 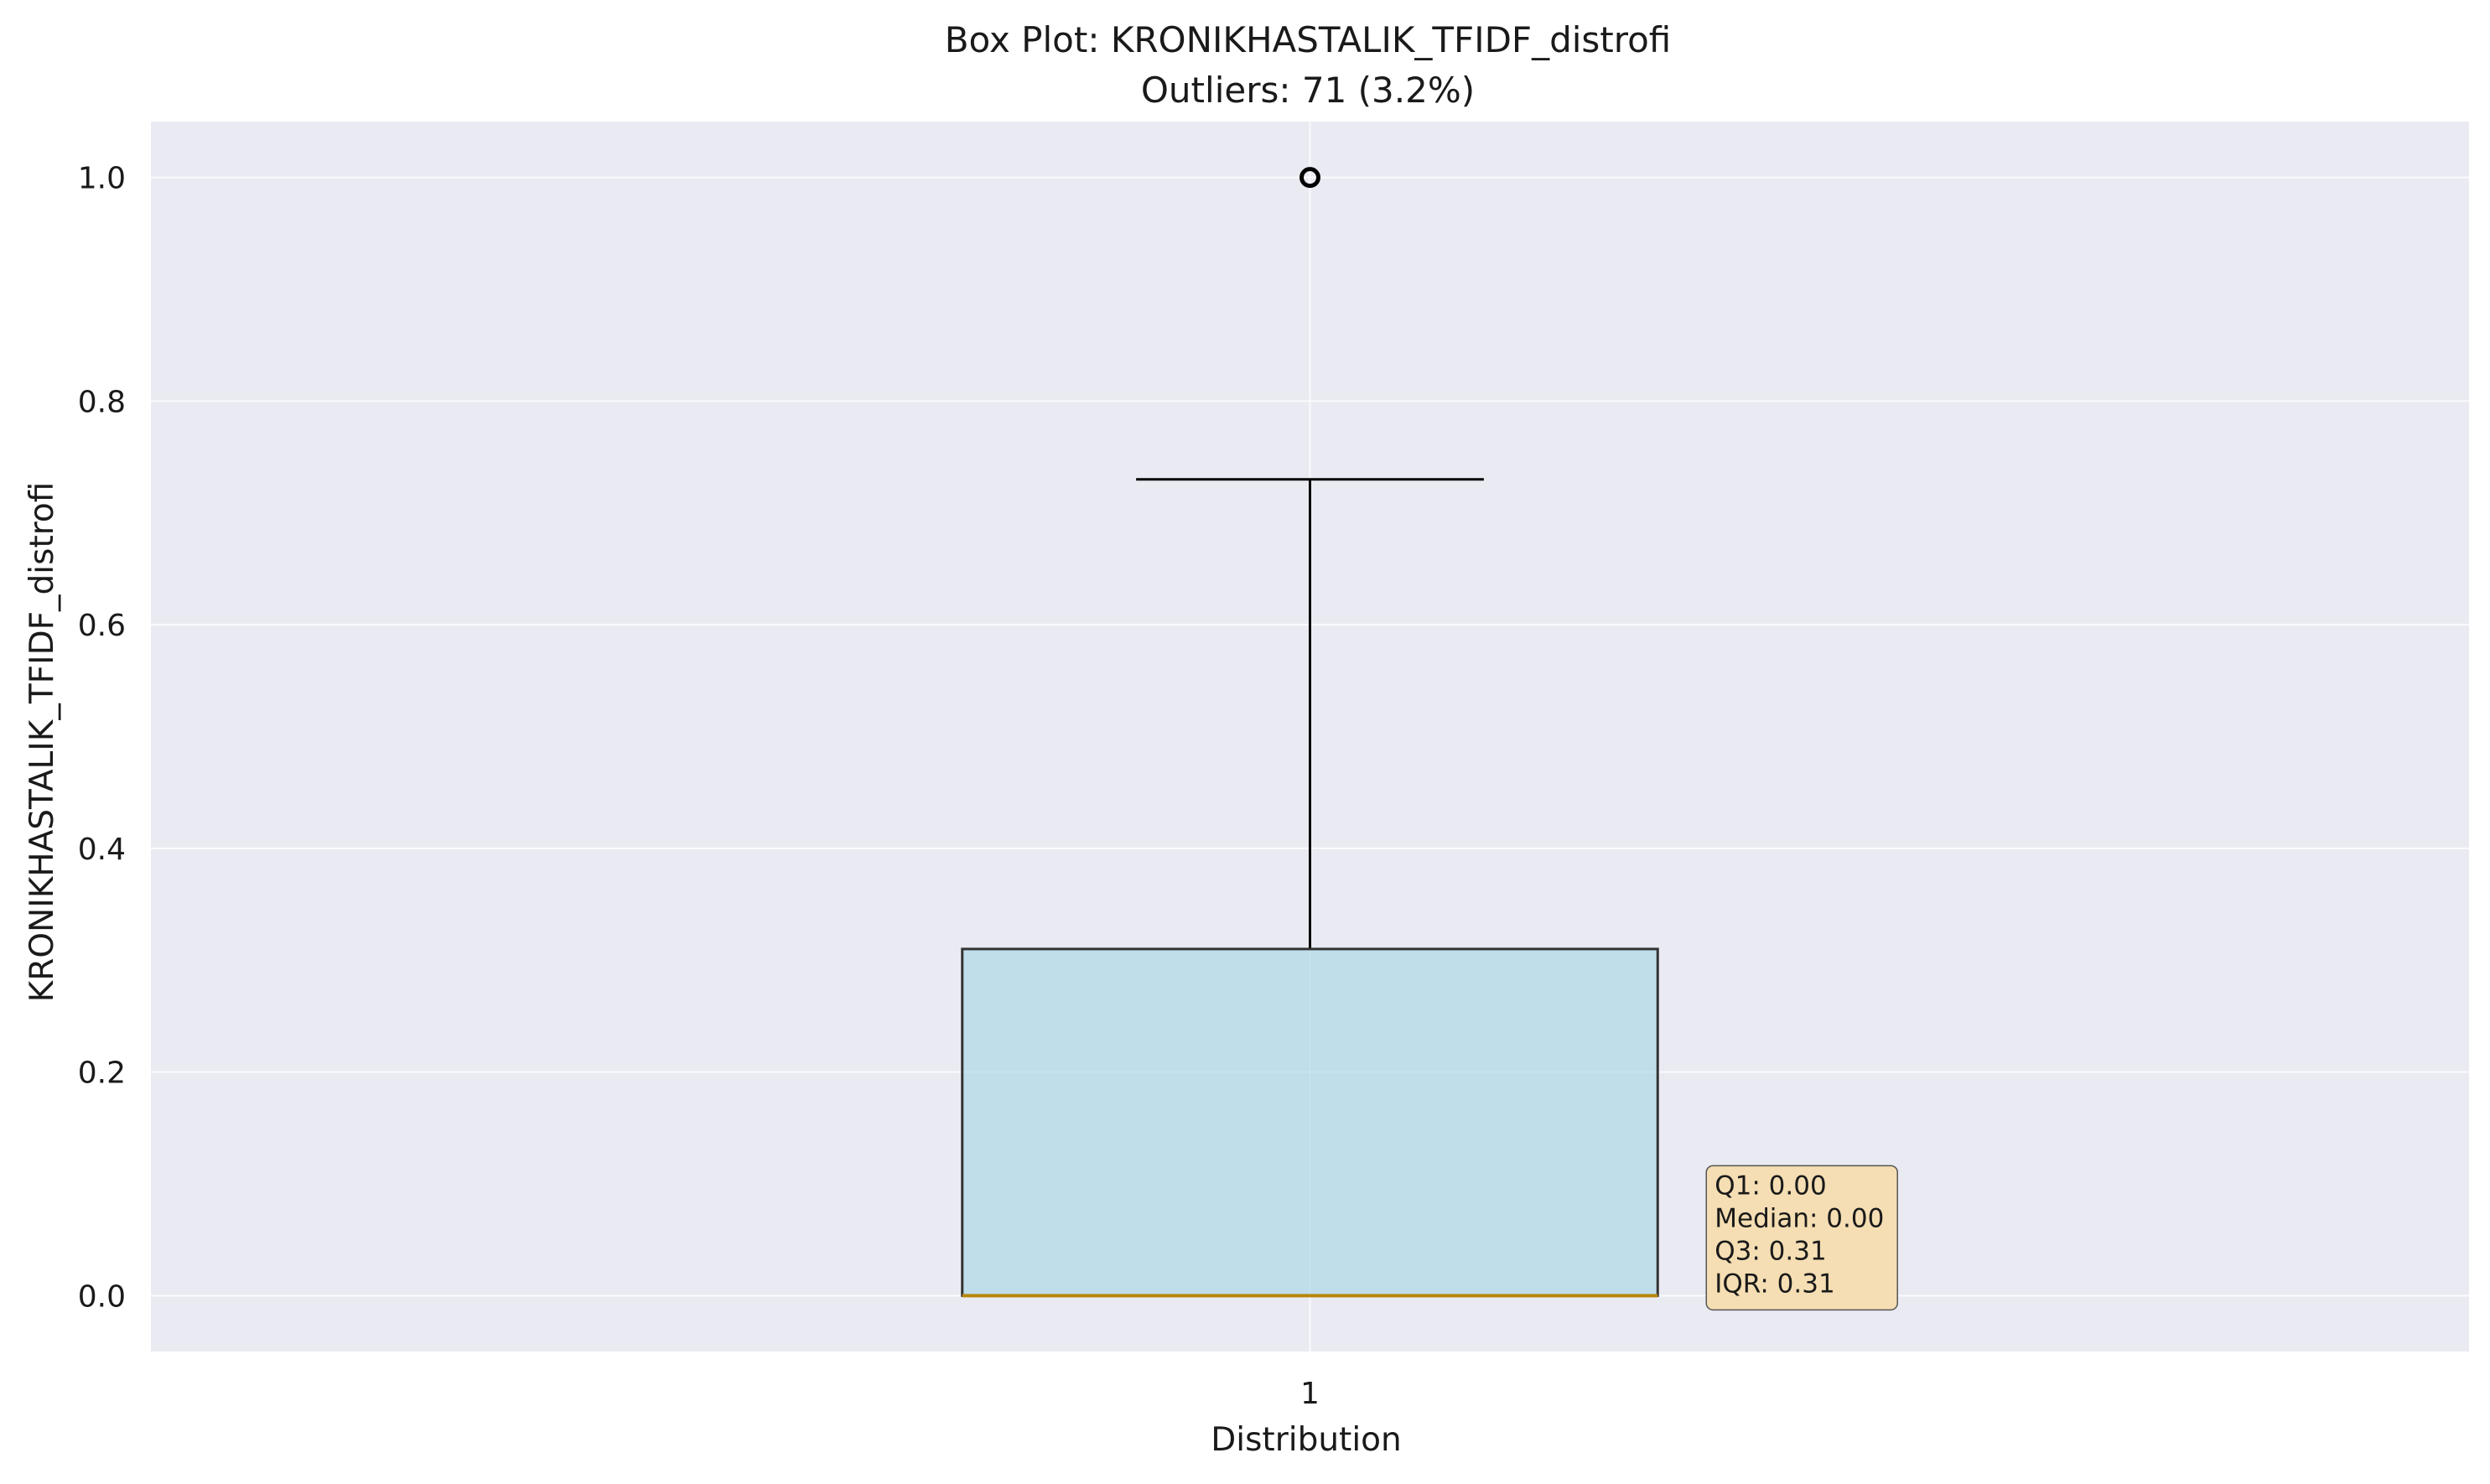 What do you see at coordinates (102, 179) in the screenshot?
I see `y-tick-label: 1.0` at bounding box center [102, 179].